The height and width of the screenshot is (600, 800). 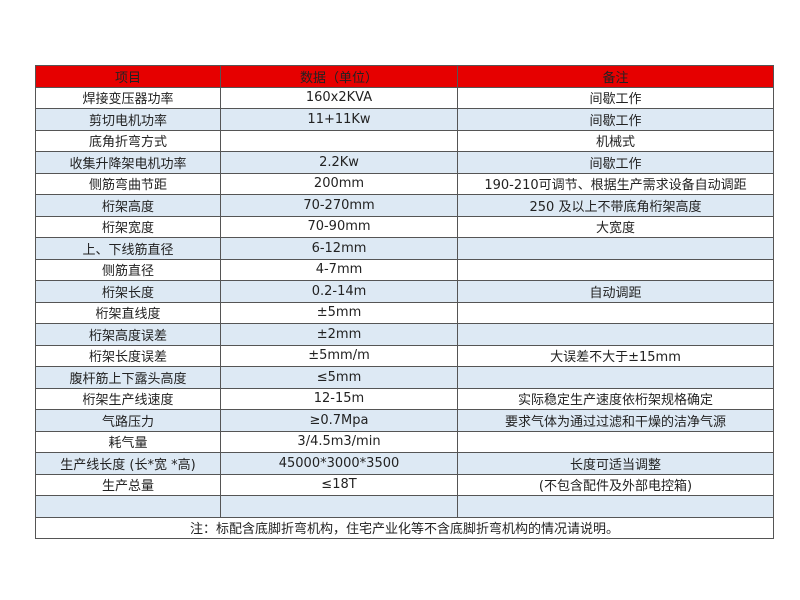 I want to click on table-row: 底角折弯方式 机械式, so click(x=404, y=140).